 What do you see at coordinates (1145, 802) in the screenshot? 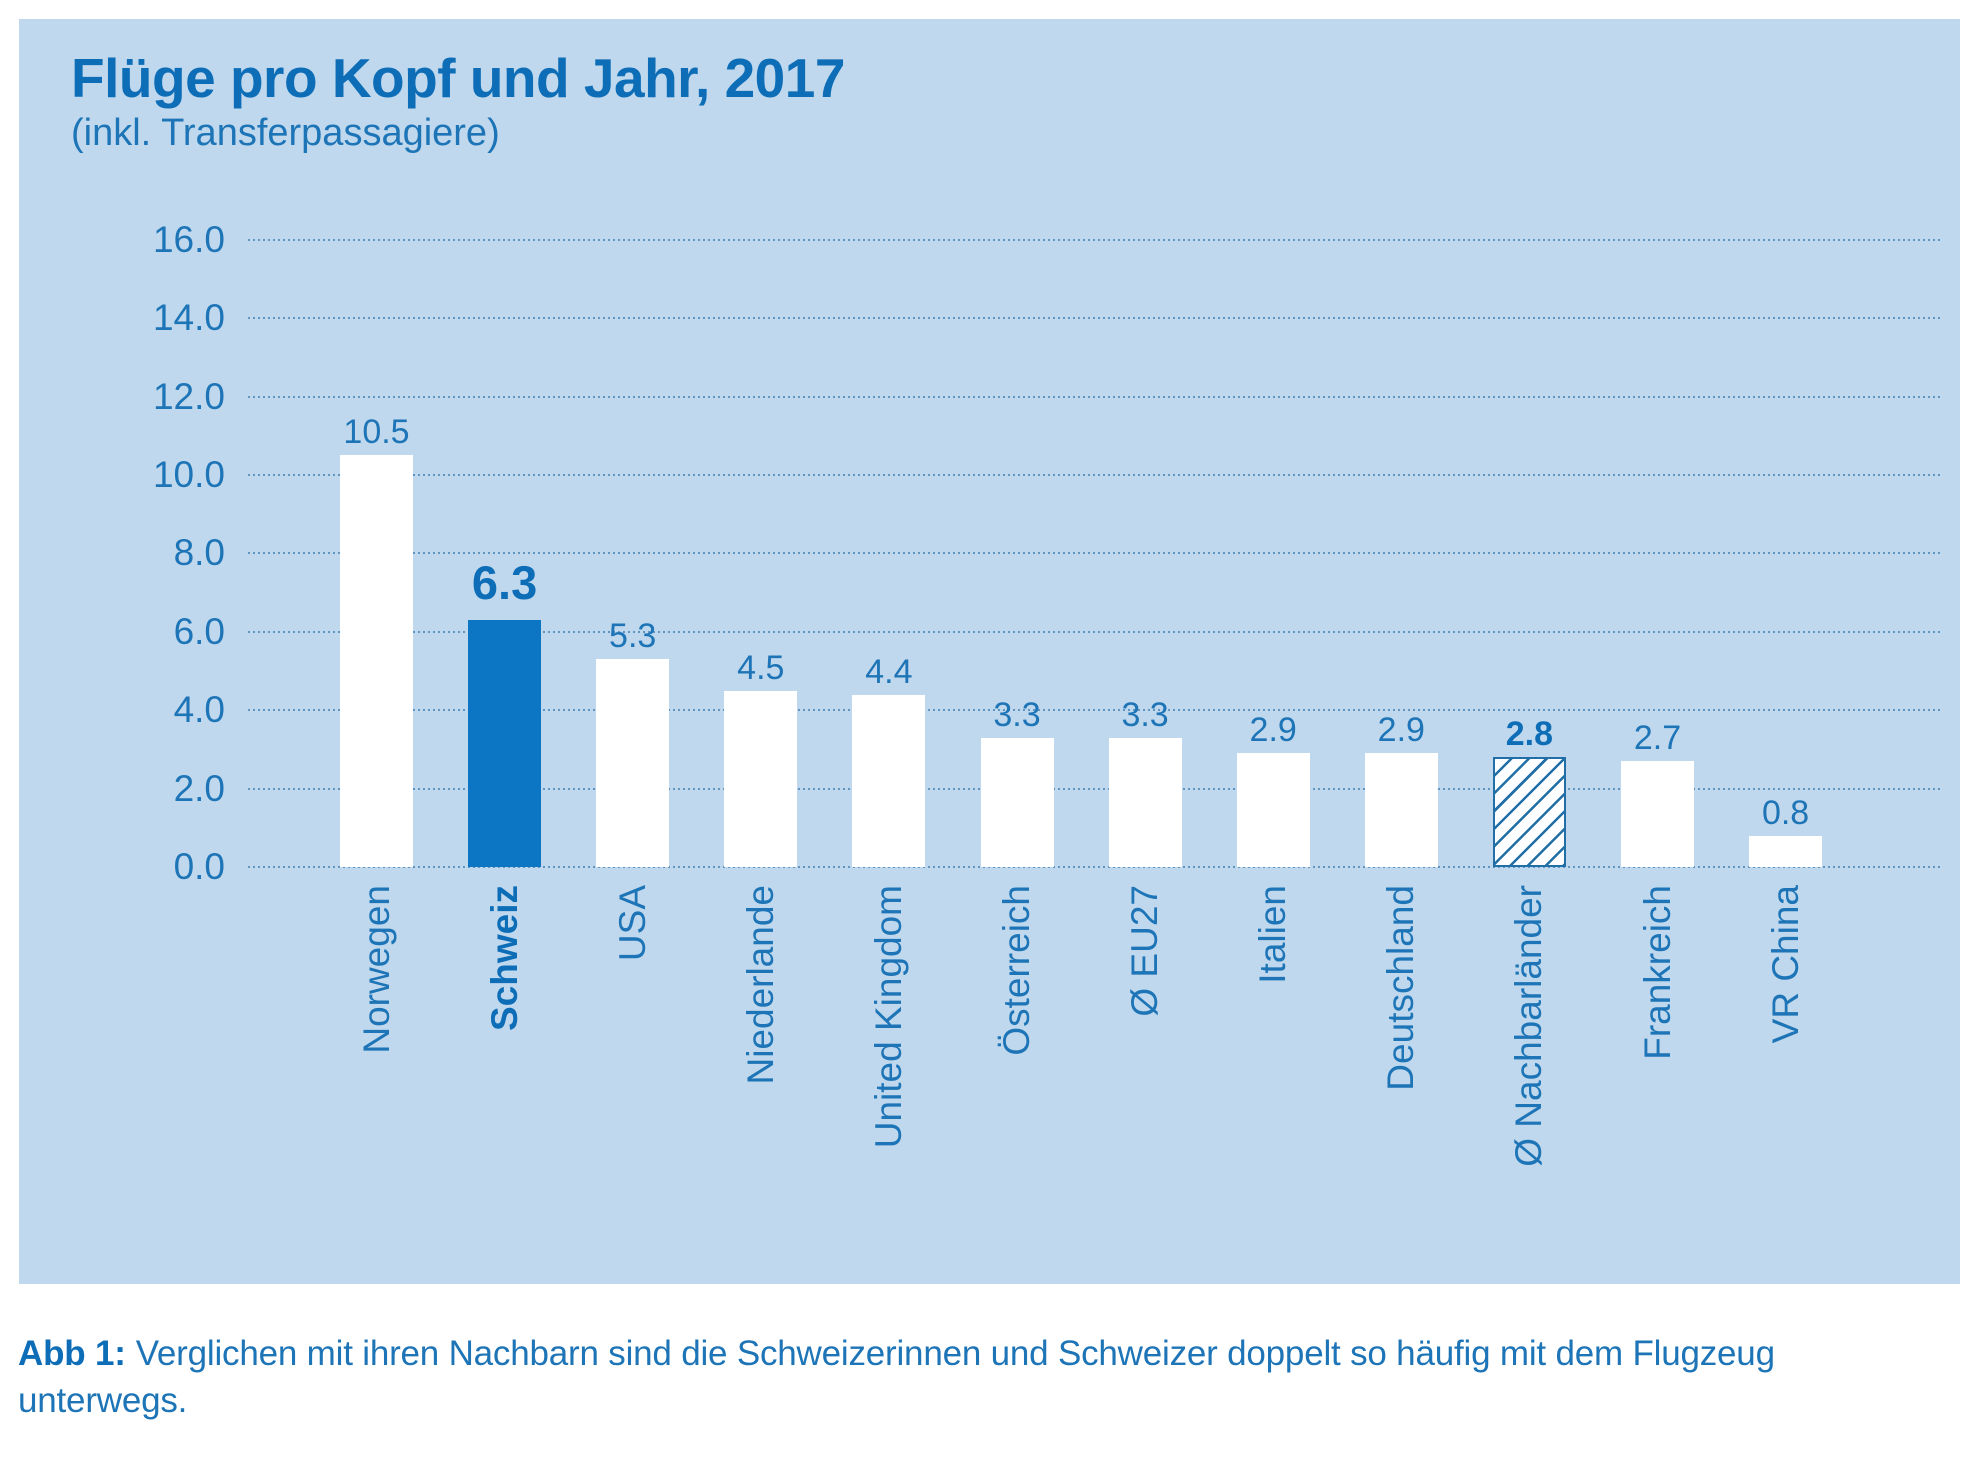
I see `bar-eu27-durchschnitt` at bounding box center [1145, 802].